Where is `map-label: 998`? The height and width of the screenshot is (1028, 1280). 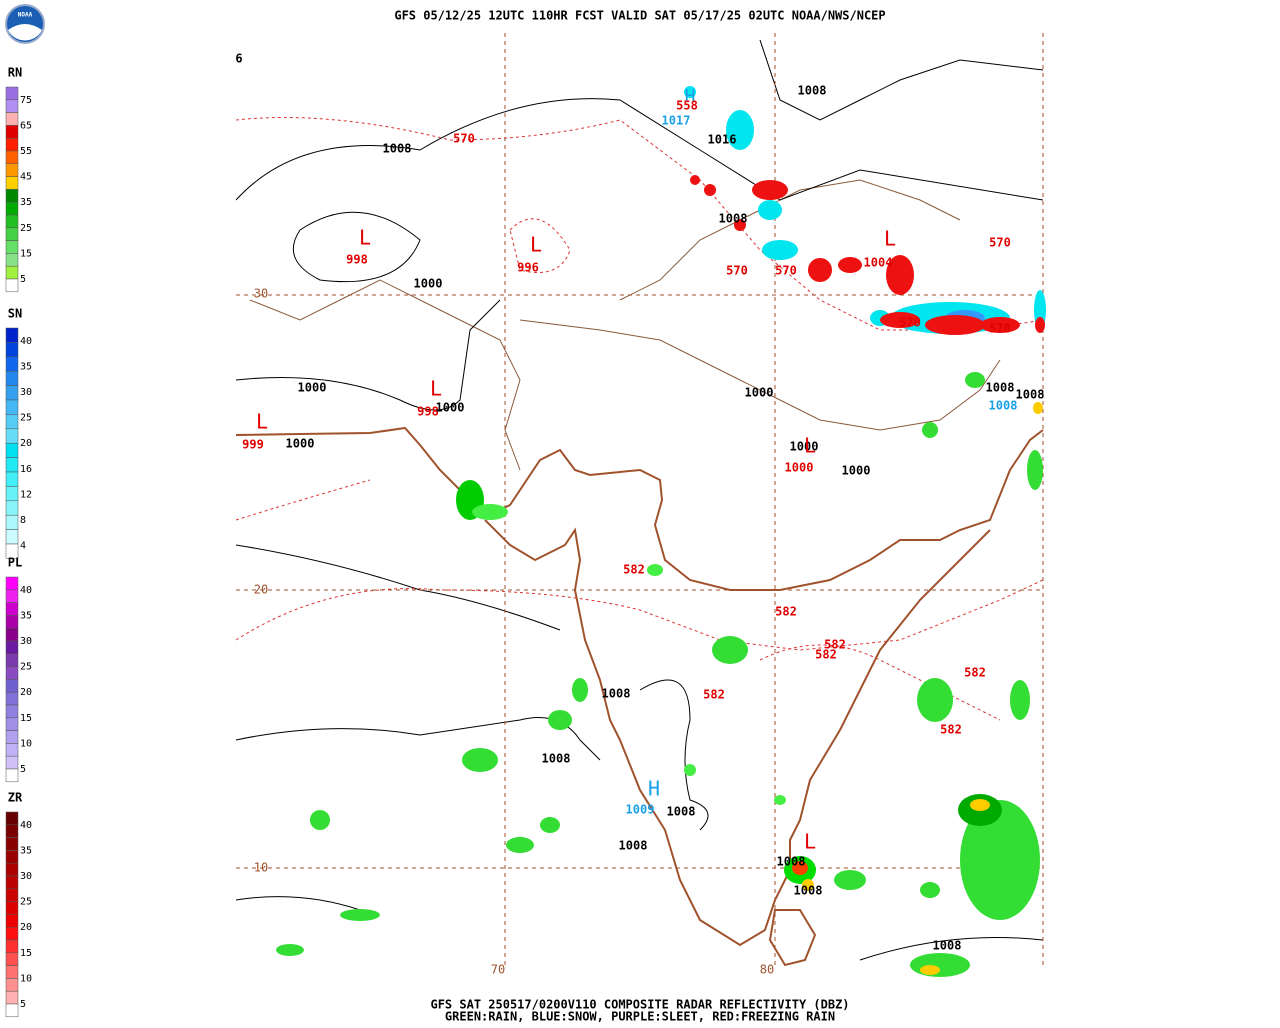 map-label: 998 is located at coordinates (428, 412).